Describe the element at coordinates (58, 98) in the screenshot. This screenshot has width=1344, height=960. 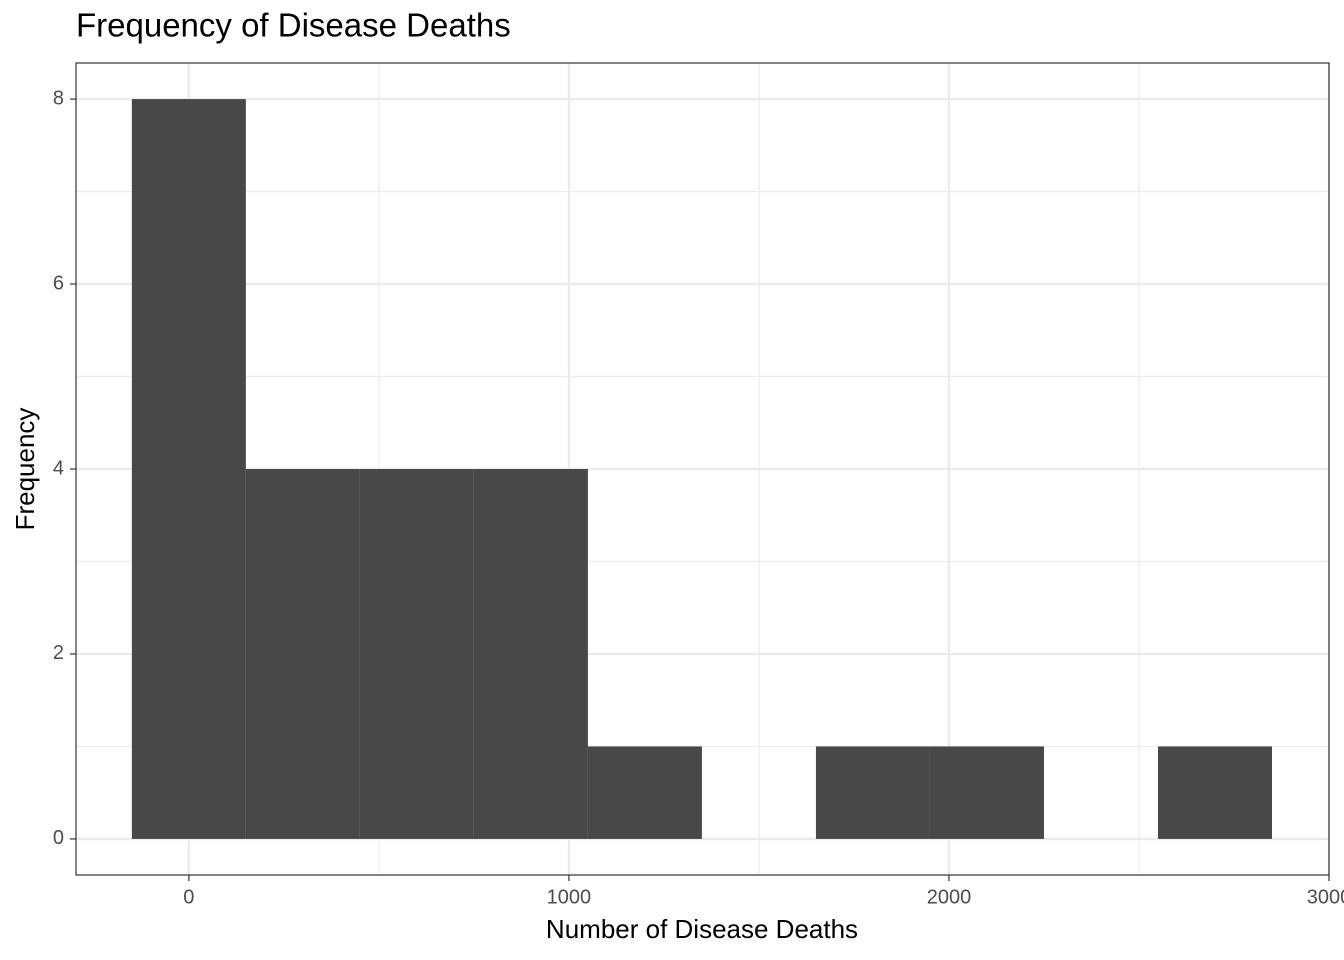
I see `y-tick-label: 8` at that location.